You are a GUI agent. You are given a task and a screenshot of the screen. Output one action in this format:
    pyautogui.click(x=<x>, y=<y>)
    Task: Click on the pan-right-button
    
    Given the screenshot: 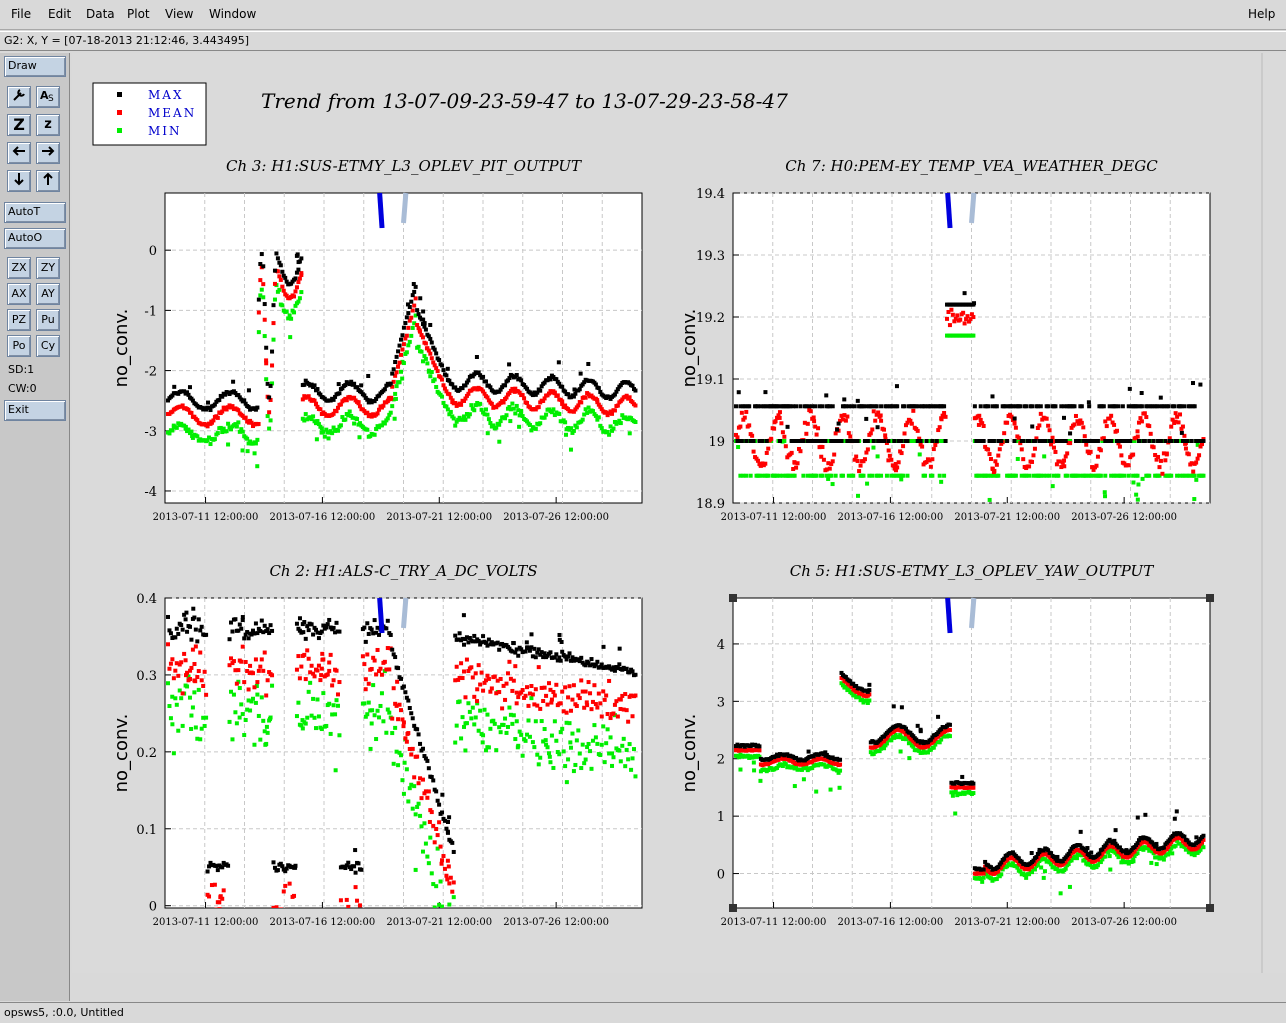 What is the action you would take?
    pyautogui.click(x=48, y=153)
    